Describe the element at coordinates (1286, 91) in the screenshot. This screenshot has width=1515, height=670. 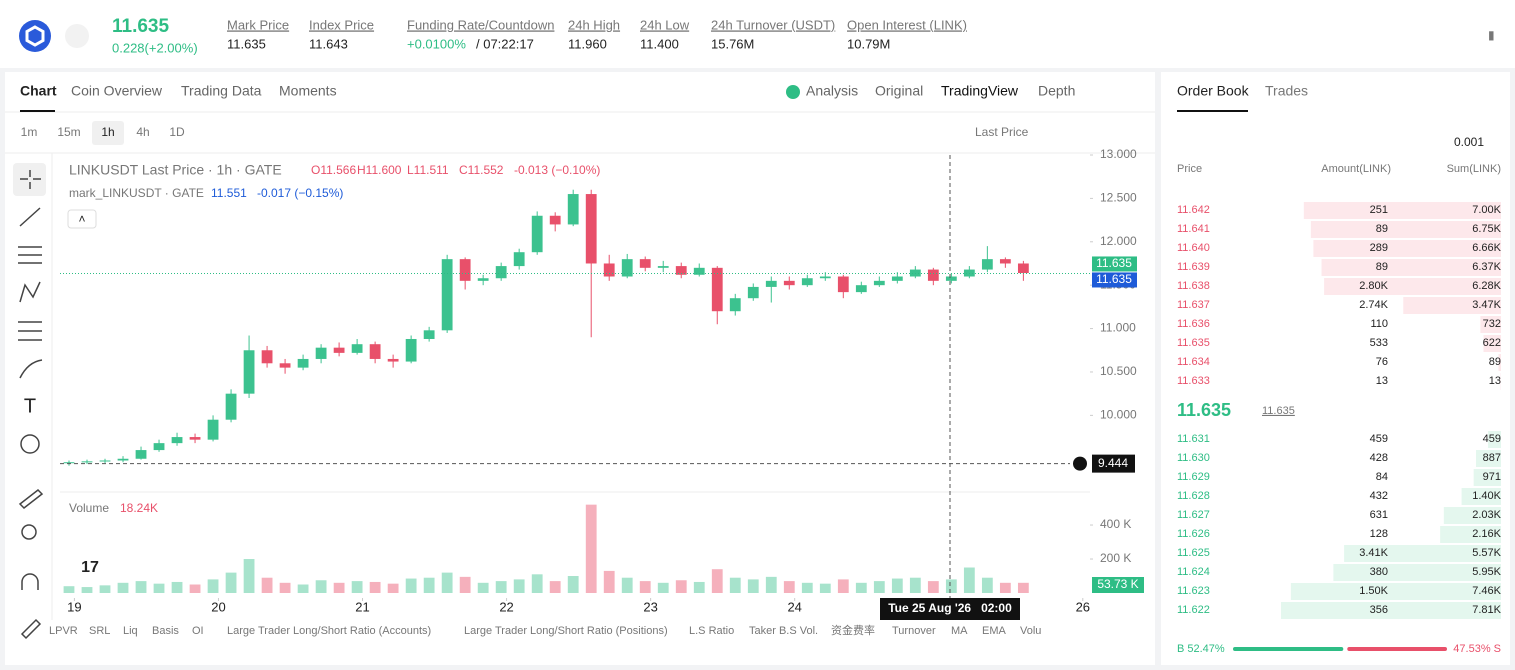
I see `ob-tab: Trades` at that location.